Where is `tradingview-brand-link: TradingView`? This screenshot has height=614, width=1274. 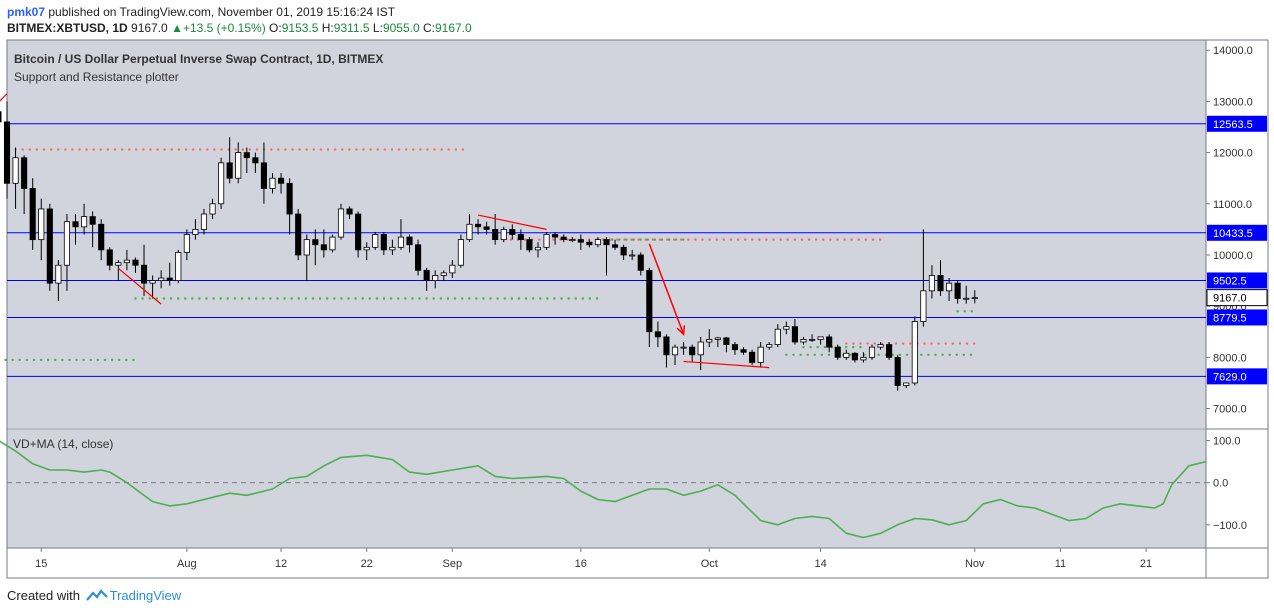
tradingview-brand-link: TradingView is located at coordinates (145, 595).